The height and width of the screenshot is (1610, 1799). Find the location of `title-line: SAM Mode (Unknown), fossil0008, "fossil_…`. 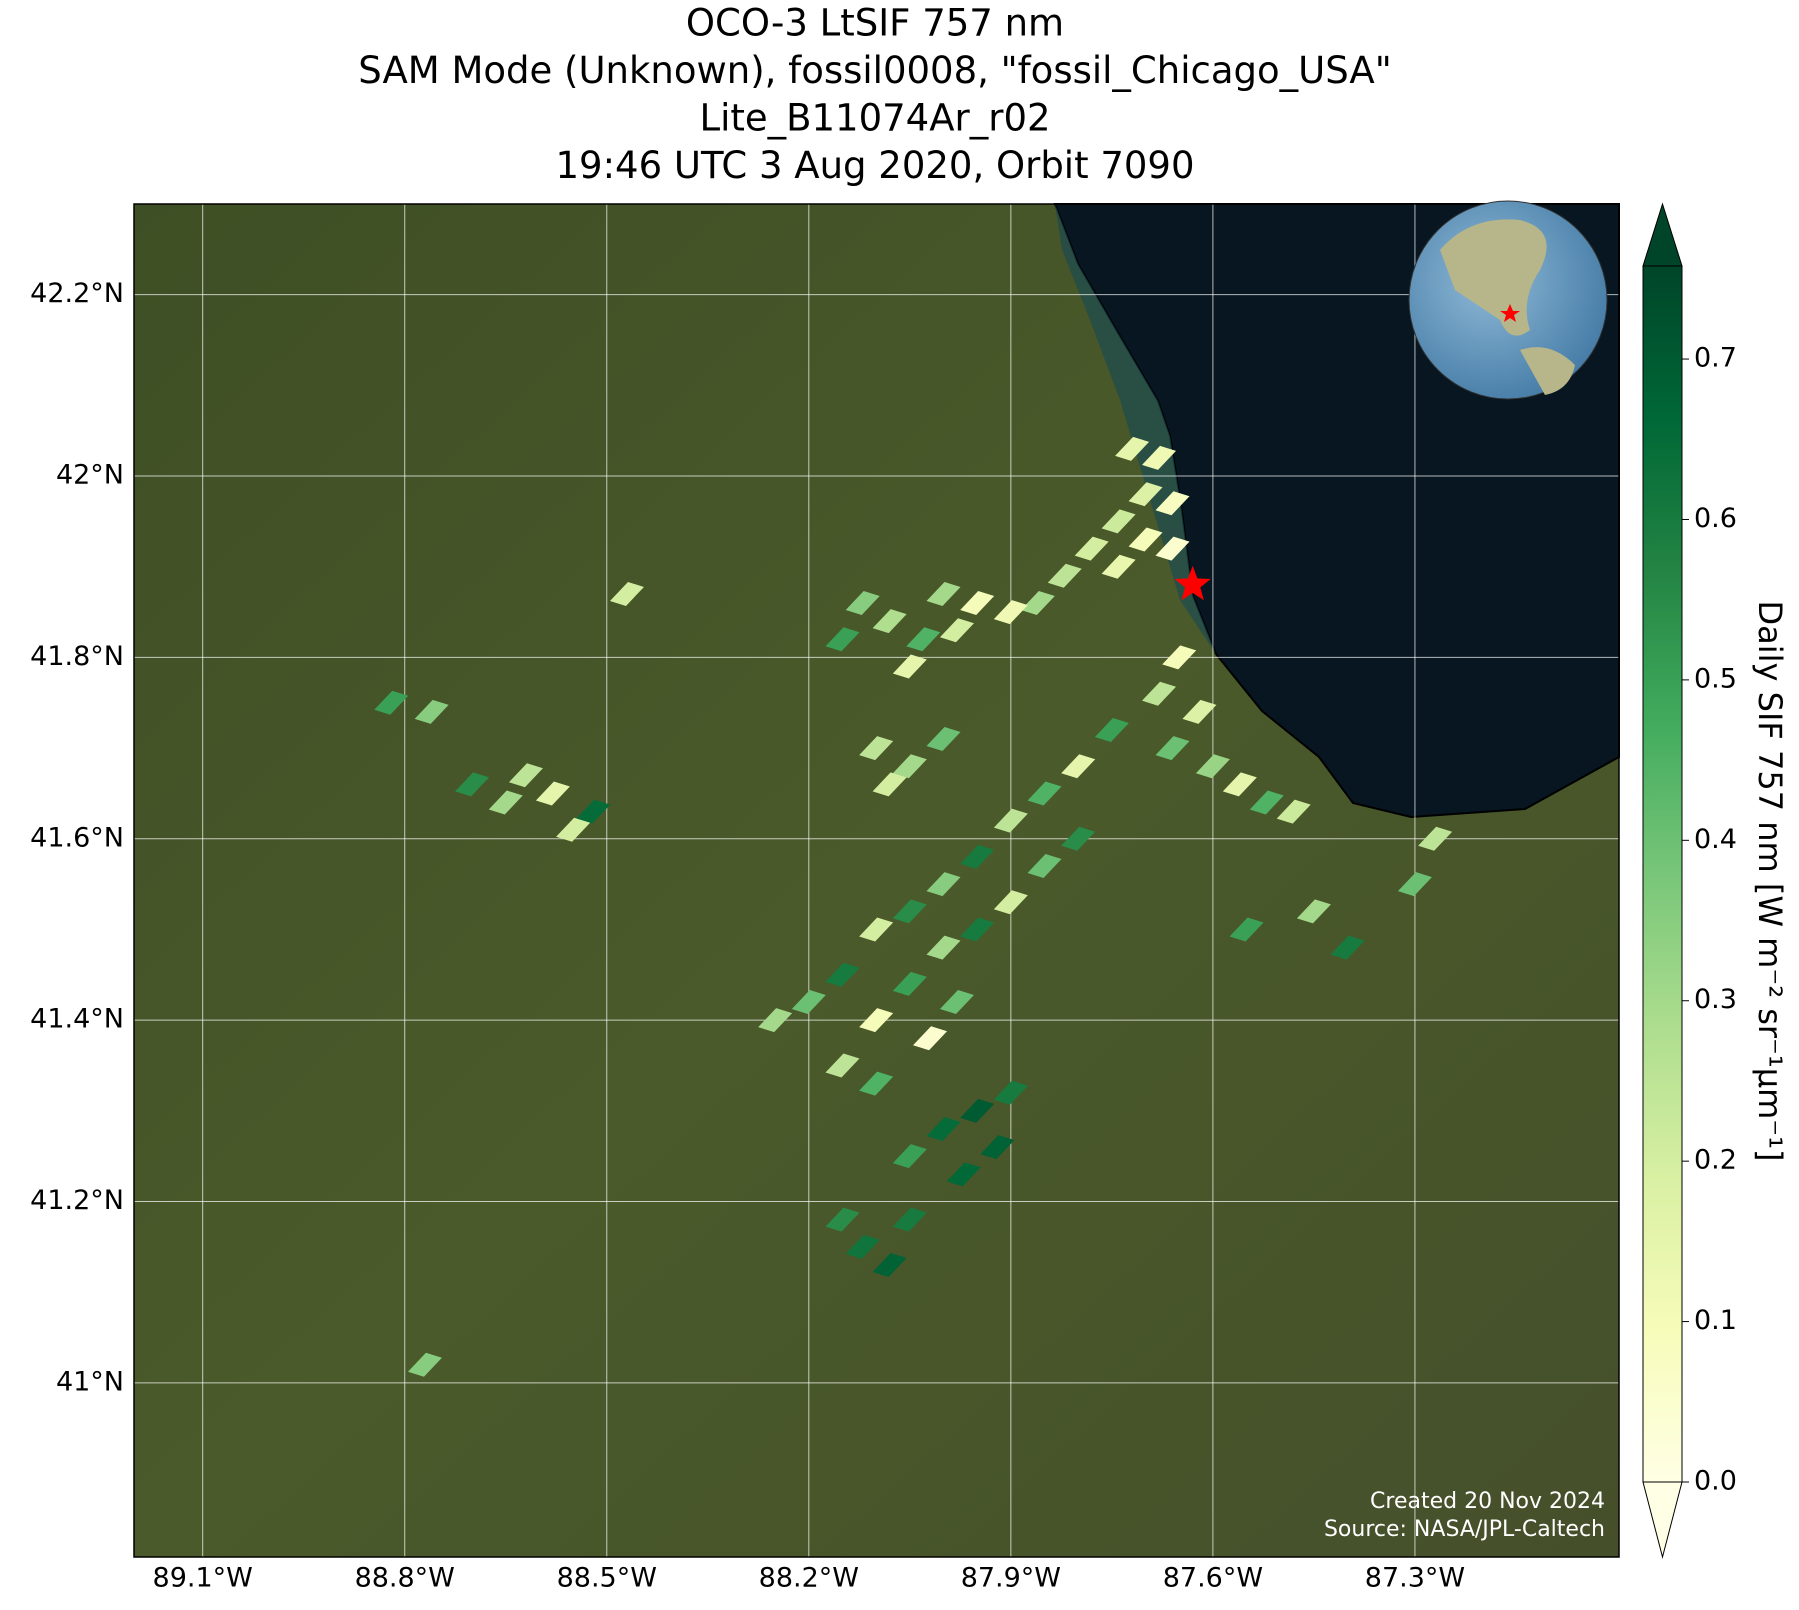

title-line: SAM Mode (Unknown), fossil0008, "fossil_… is located at coordinates (874, 70).